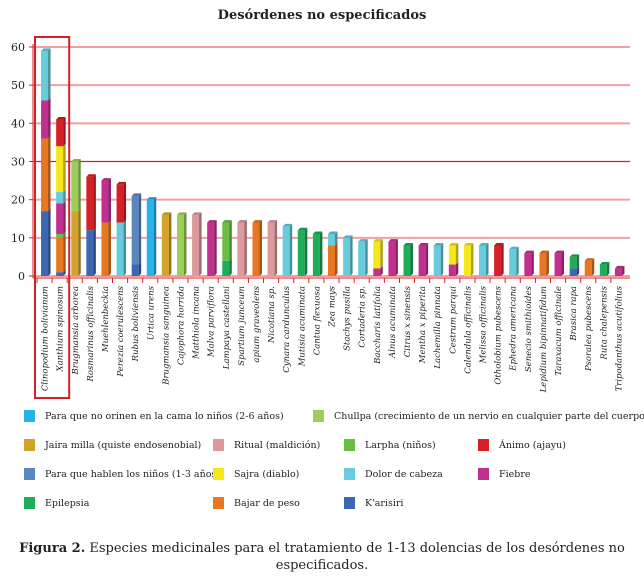  I want to click on category-label: Lepidium bipinnatifidum, so click(544, 339).